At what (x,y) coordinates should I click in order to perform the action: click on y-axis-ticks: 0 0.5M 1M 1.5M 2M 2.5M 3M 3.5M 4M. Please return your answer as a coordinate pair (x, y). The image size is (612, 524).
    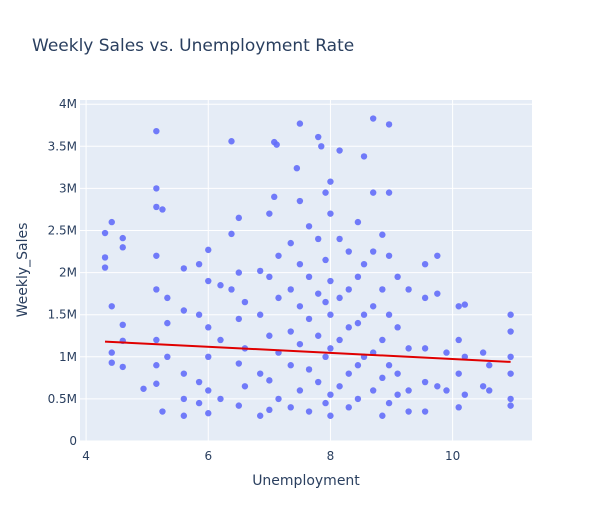
    Looking at the image, I should click on (62, 272).